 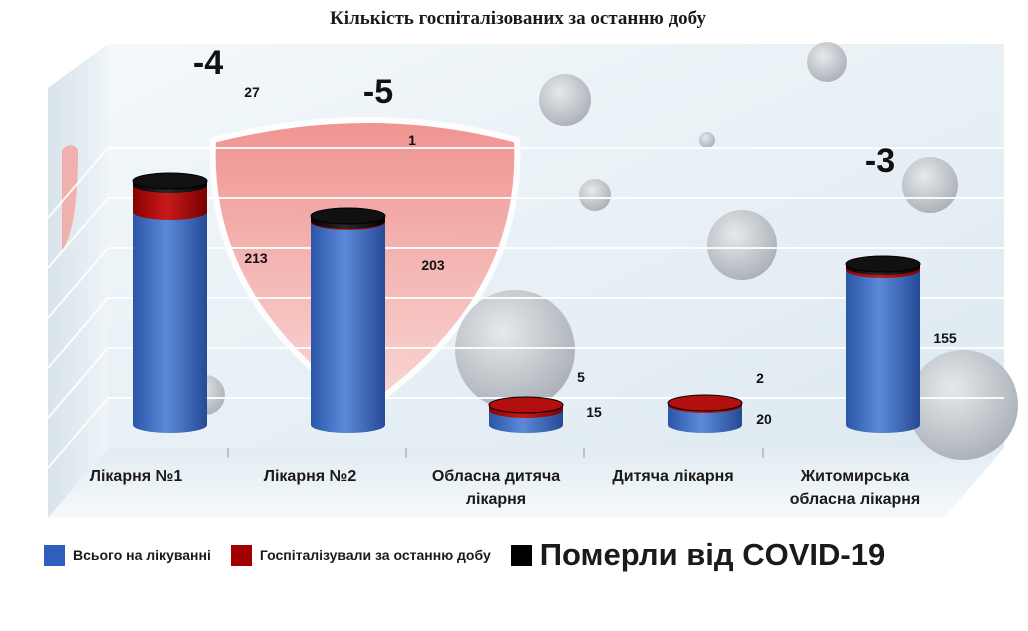 I want to click on legend-item-deaths: Померли від COVID-19, so click(x=698, y=555).